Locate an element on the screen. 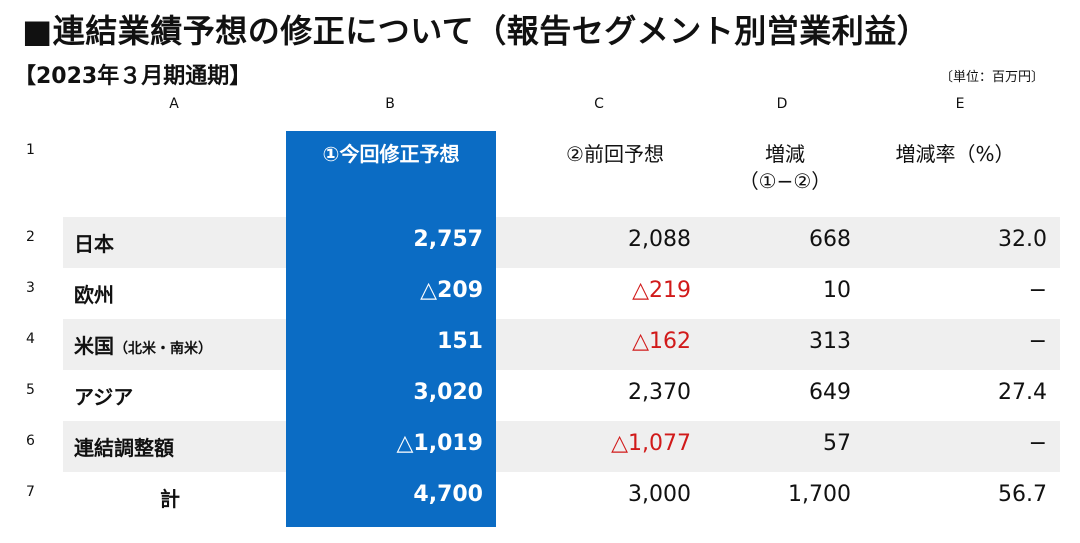 The width and height of the screenshot is (1080, 543). cell-rate-japan: 32.0 is located at coordinates (1022, 239).